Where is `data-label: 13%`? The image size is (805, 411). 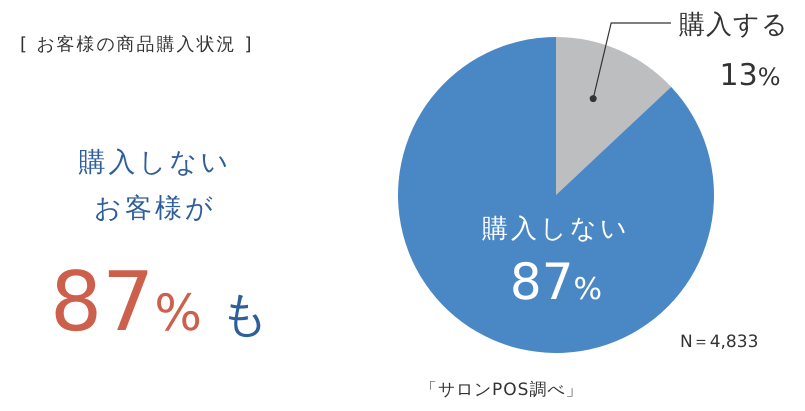
data-label: 13% is located at coordinates (750, 75).